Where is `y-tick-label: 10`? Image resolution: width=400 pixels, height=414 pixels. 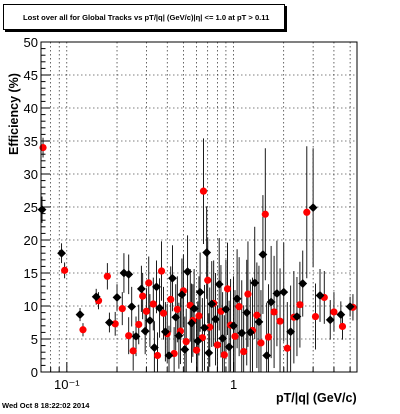 y-tick-label: 10 is located at coordinates (31, 306).